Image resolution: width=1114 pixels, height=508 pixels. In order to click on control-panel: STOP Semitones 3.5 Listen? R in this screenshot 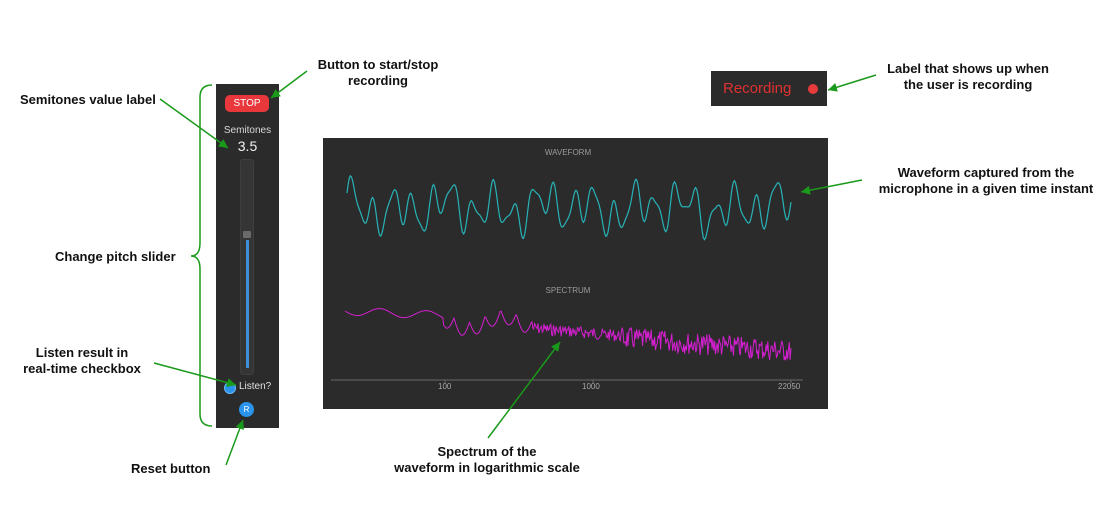, I will do `click(247, 256)`.